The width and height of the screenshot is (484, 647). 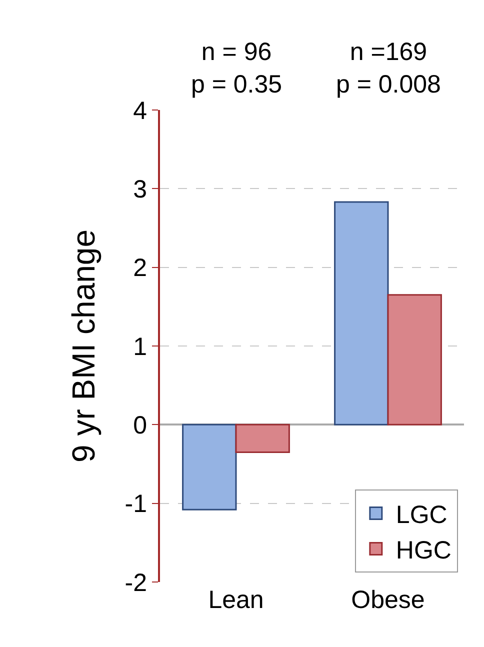 I want to click on legend-label: LGC, so click(x=422, y=515).